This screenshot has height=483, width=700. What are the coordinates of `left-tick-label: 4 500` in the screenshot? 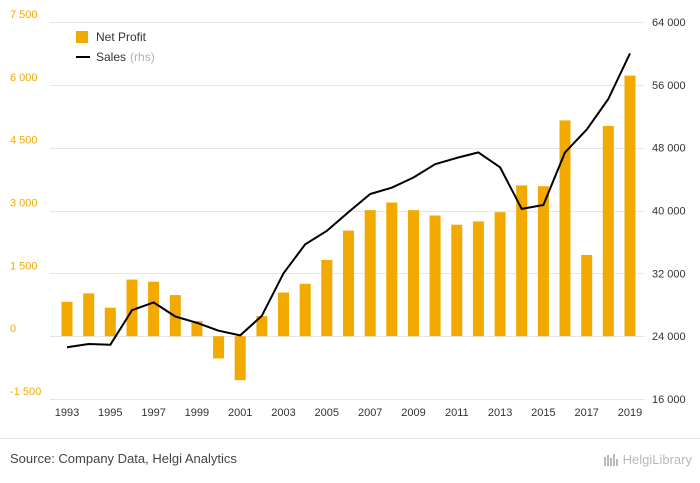 It's located at (24, 141).